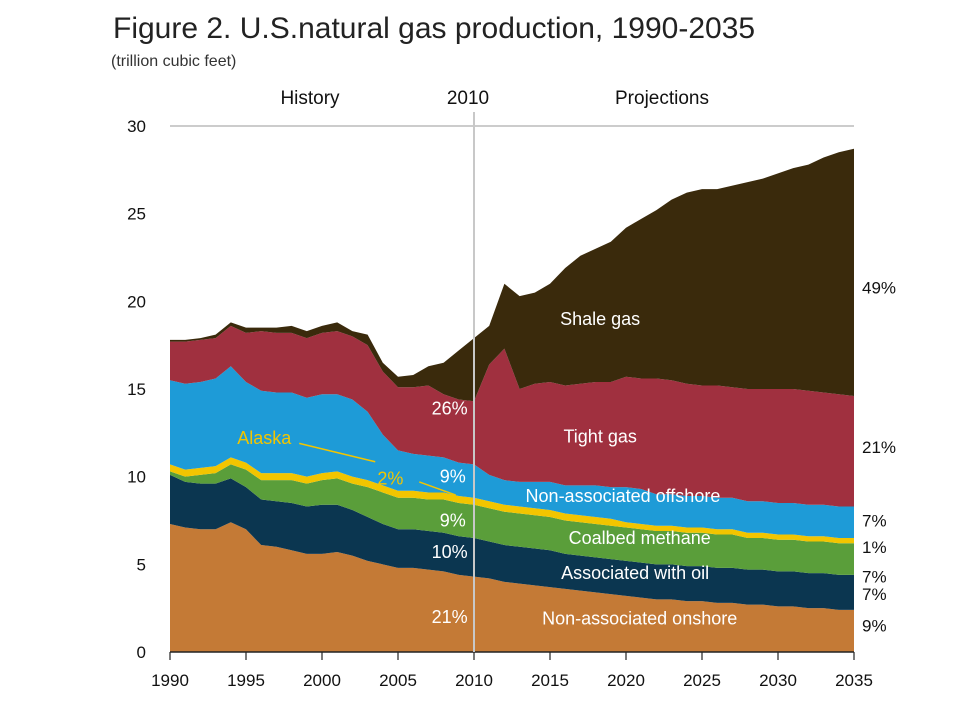 This screenshot has width=960, height=720. I want to click on x-tick-label-2035: 2035, so click(854, 680).